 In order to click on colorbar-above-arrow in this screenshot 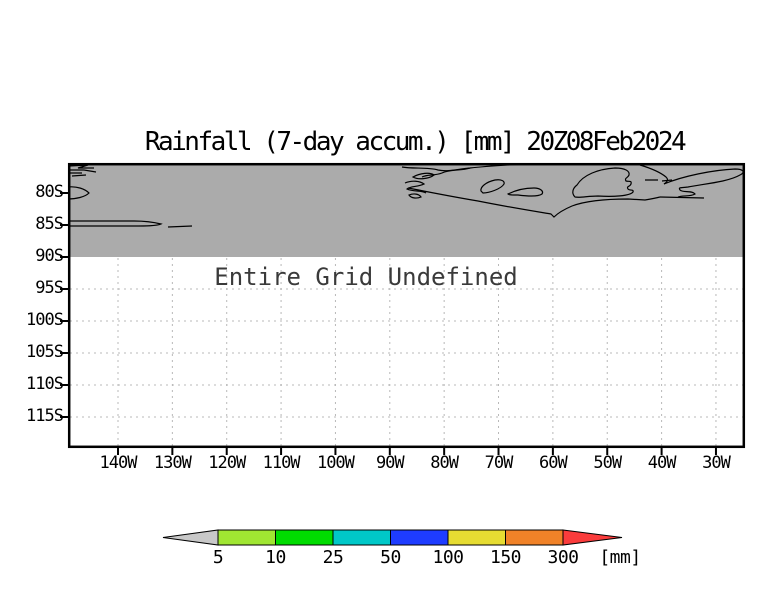, I will do `click(592, 537)`.